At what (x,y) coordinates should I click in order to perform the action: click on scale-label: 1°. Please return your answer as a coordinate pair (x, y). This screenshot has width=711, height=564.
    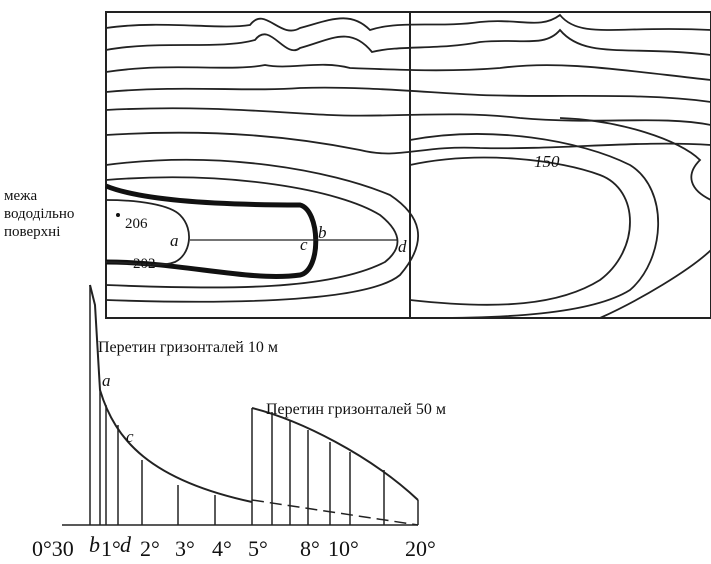
    Looking at the image, I should click on (111, 548).